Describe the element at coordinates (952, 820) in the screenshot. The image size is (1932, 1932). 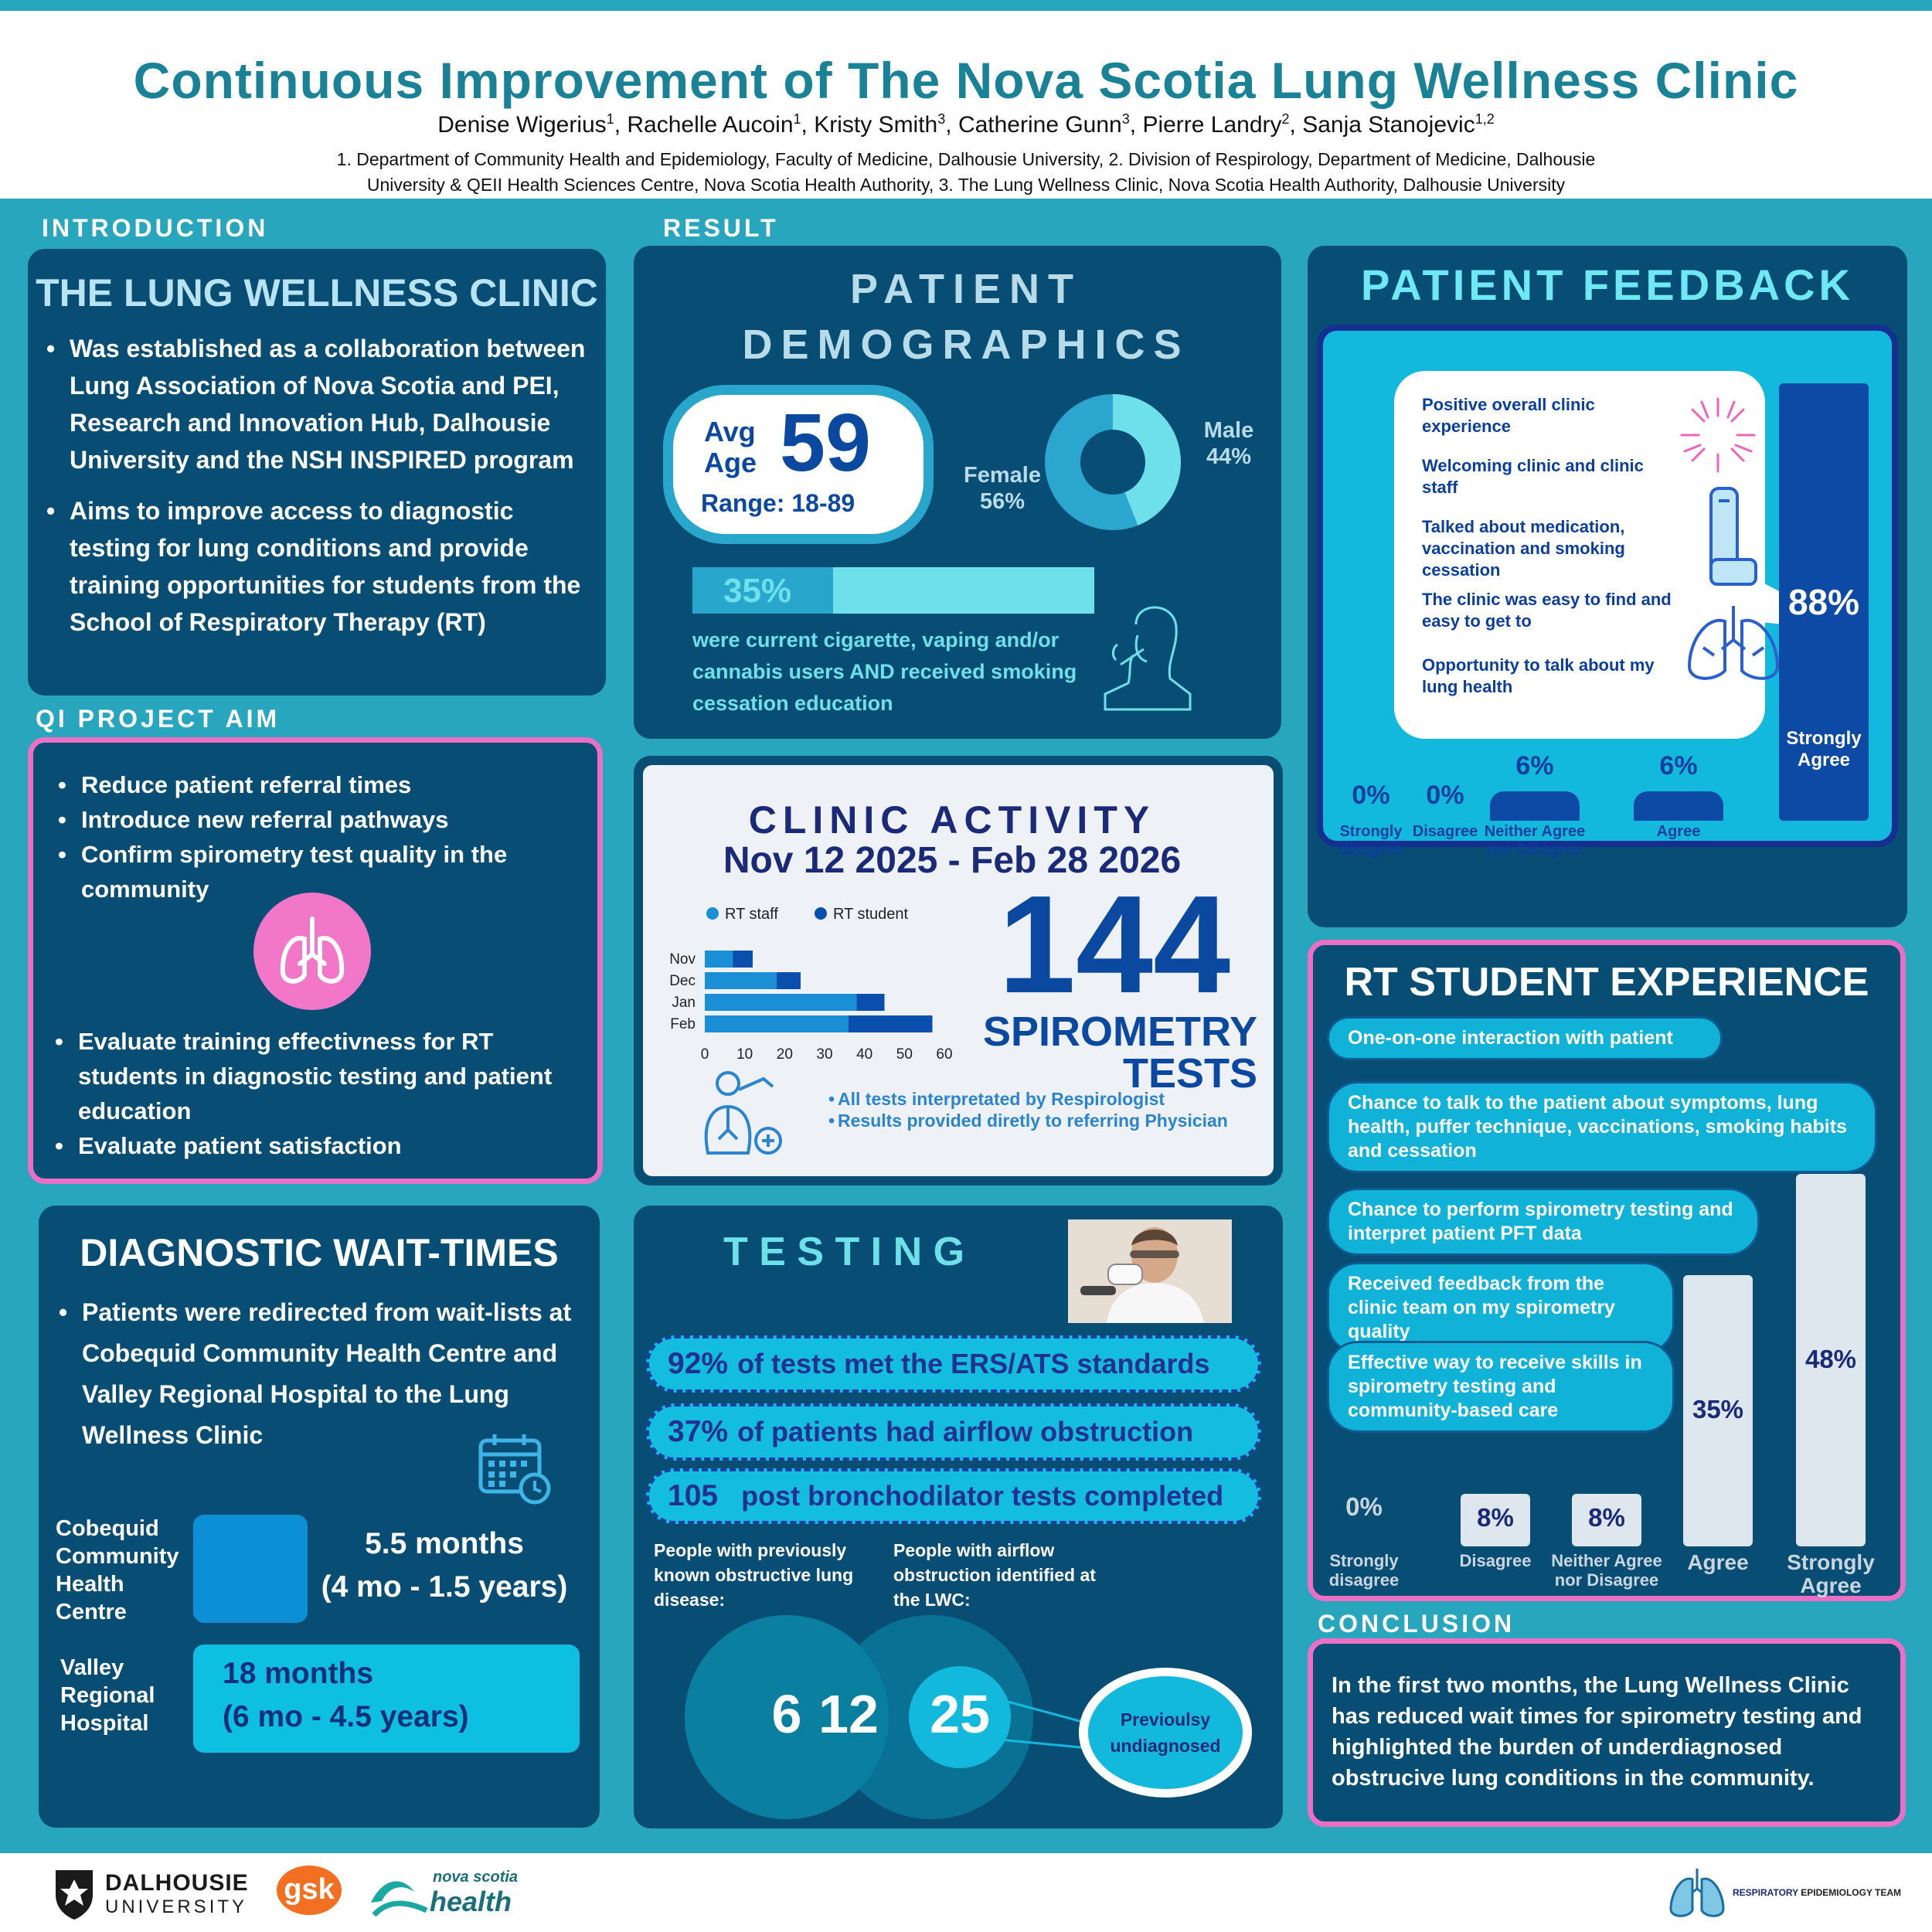
I see `clinic-activity-heading: CLINIC ACTIVITY` at that location.